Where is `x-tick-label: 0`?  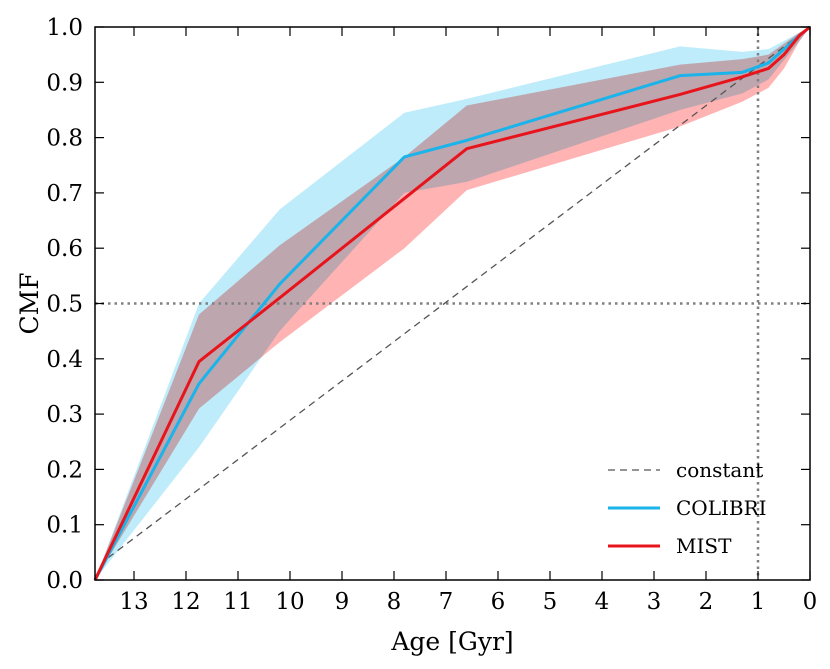 x-tick-label: 0 is located at coordinates (810, 602).